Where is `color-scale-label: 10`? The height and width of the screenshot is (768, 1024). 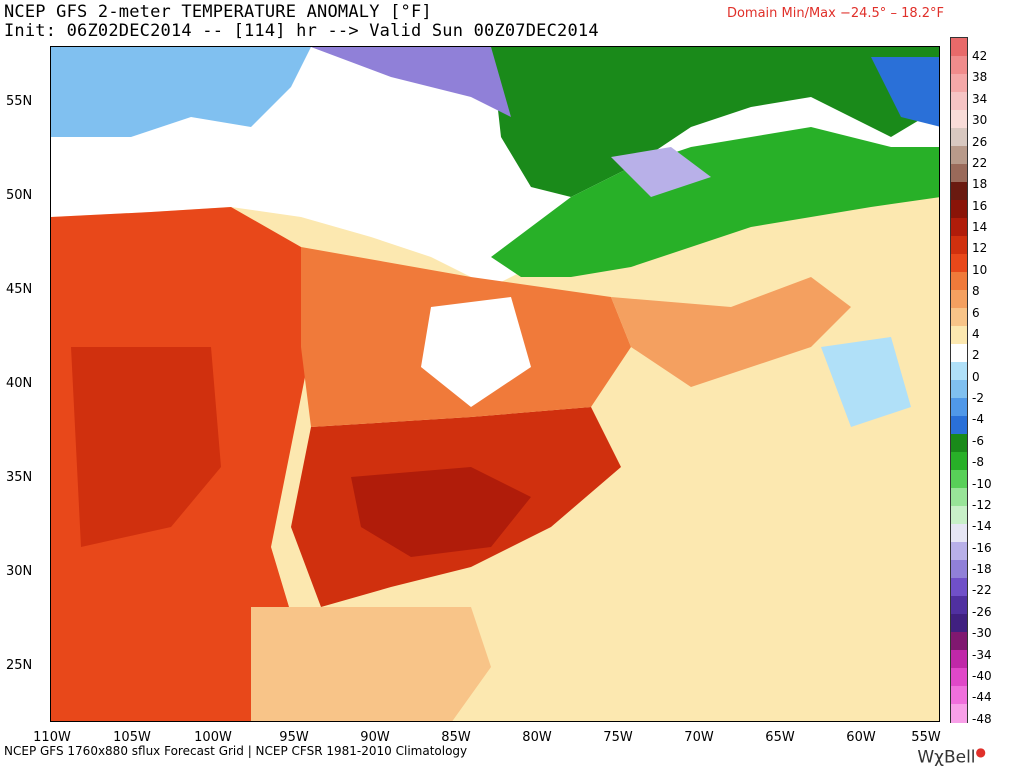
color-scale-label: 10 is located at coordinates (980, 269).